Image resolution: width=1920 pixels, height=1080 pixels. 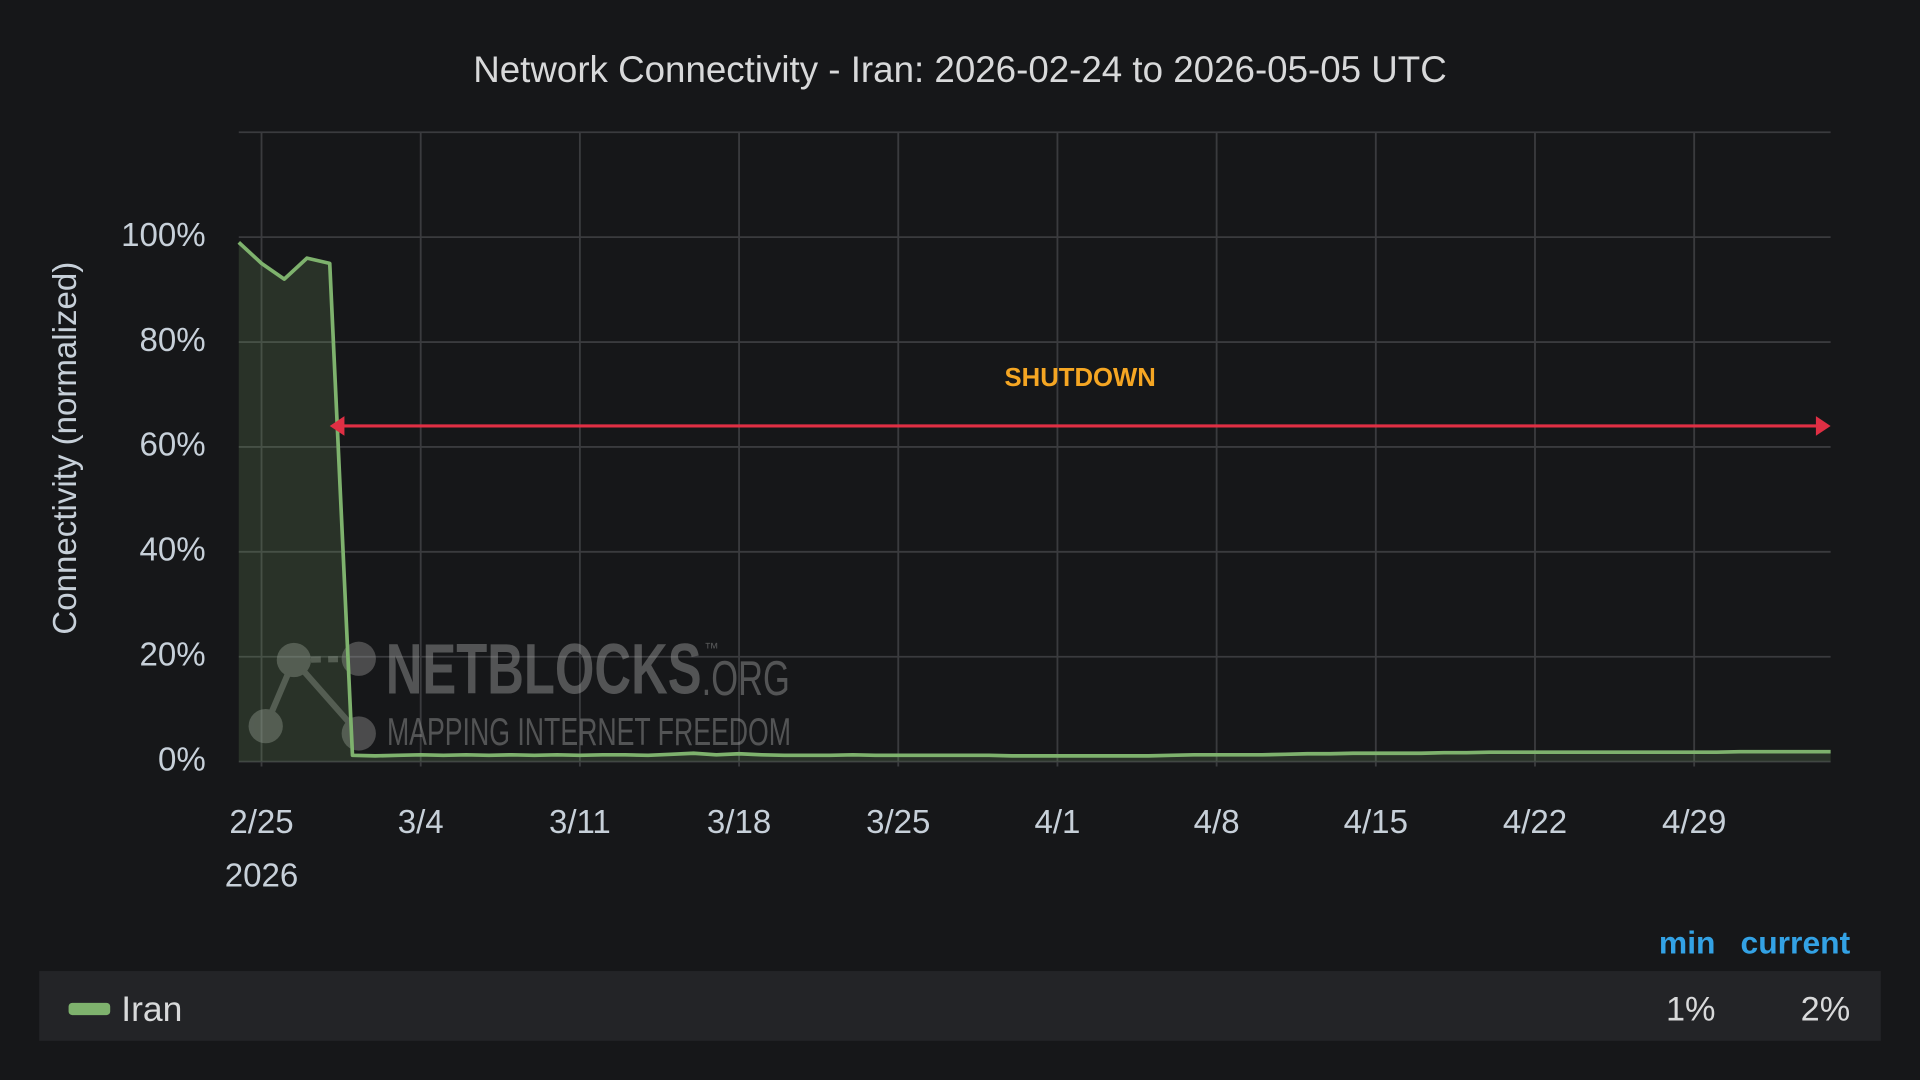 What do you see at coordinates (1057, 822) in the screenshot?
I see `x-tick-label: 4/1` at bounding box center [1057, 822].